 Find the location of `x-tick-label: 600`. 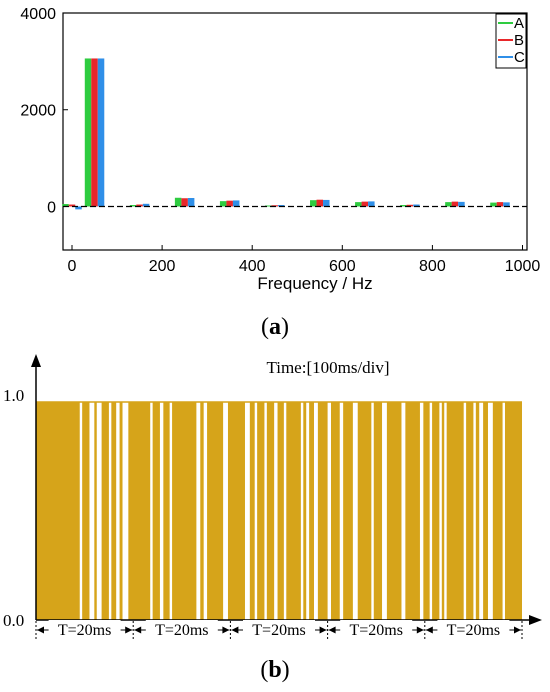

x-tick-label: 600 is located at coordinates (342, 266).